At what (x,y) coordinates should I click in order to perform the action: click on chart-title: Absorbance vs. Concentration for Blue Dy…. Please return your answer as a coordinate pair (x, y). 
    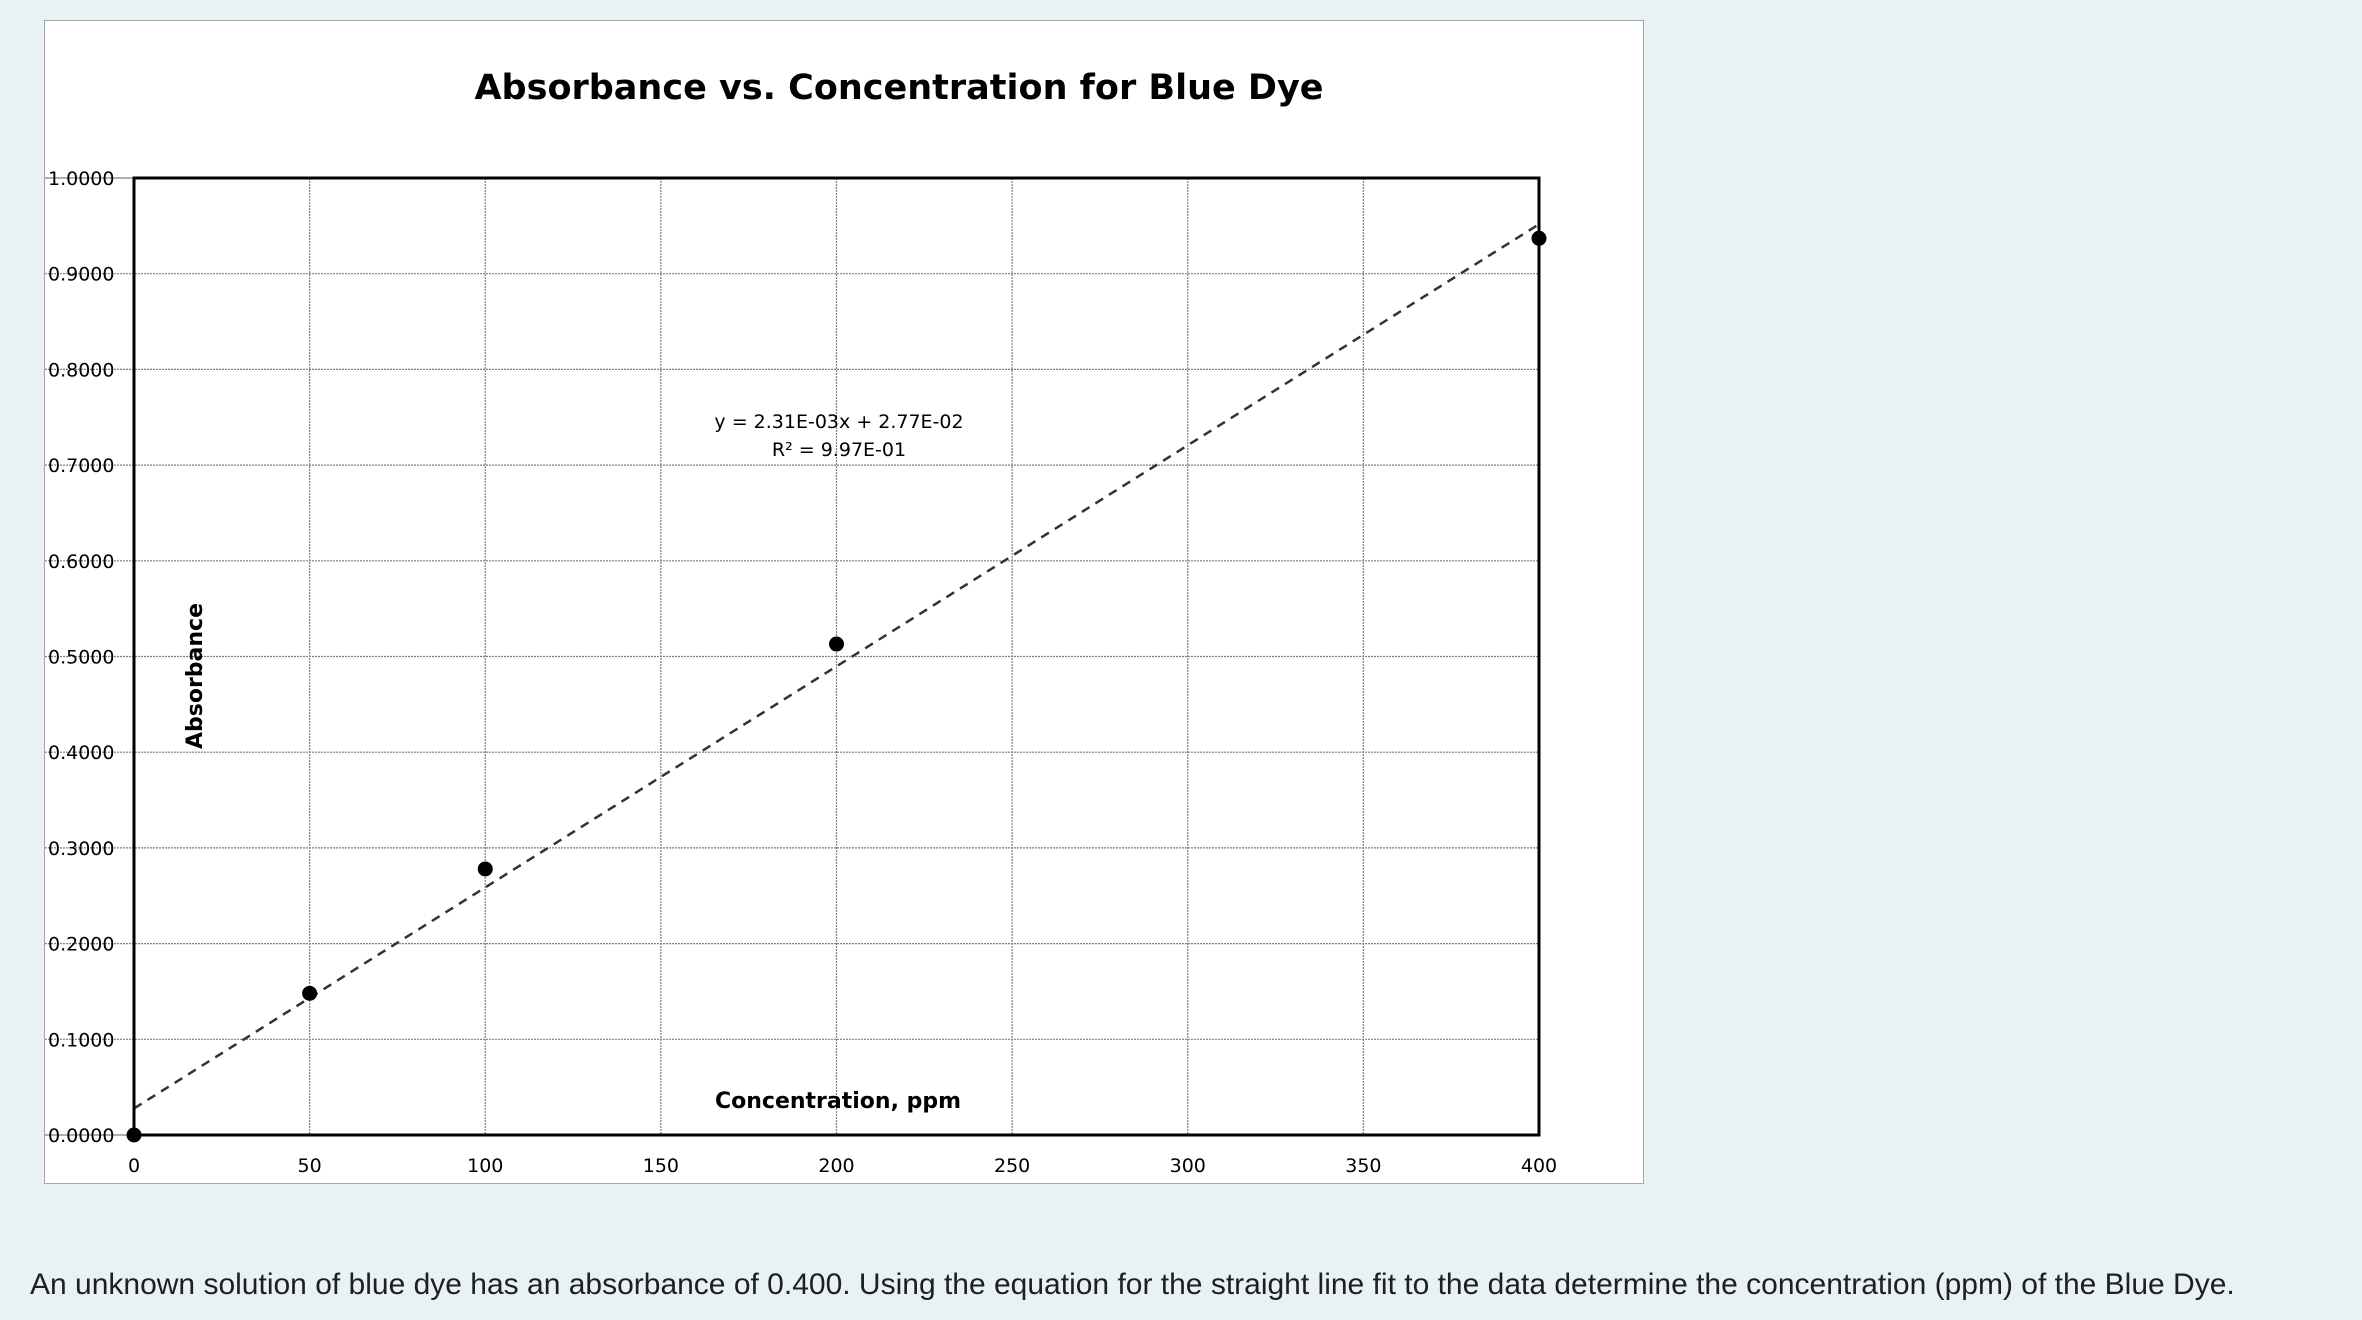
    Looking at the image, I should click on (898, 88).